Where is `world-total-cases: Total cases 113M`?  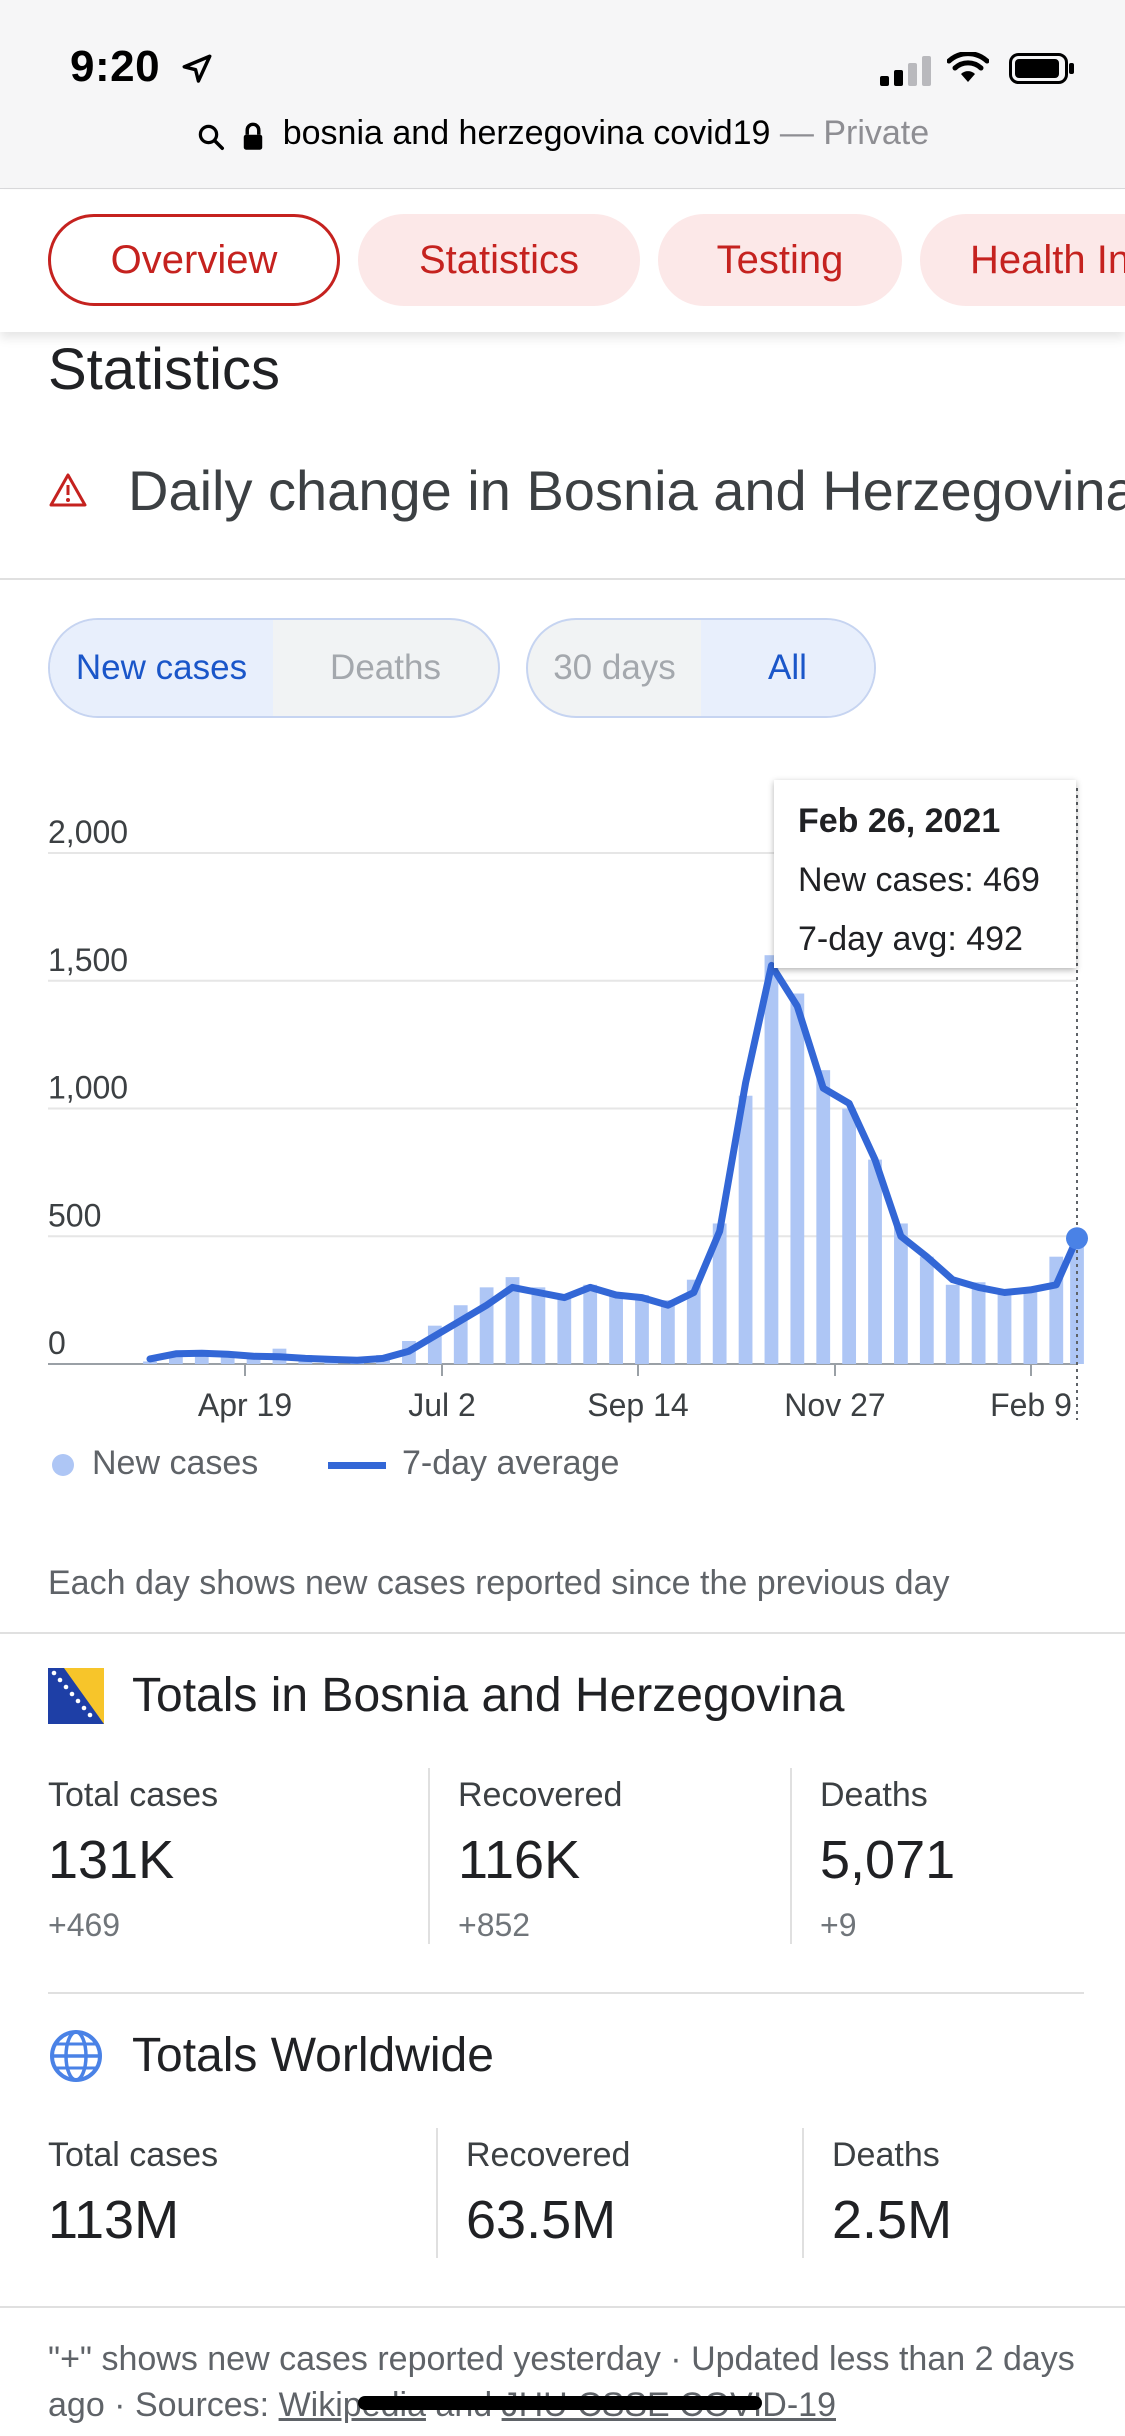 world-total-cases: Total cases 113M is located at coordinates (133, 2193).